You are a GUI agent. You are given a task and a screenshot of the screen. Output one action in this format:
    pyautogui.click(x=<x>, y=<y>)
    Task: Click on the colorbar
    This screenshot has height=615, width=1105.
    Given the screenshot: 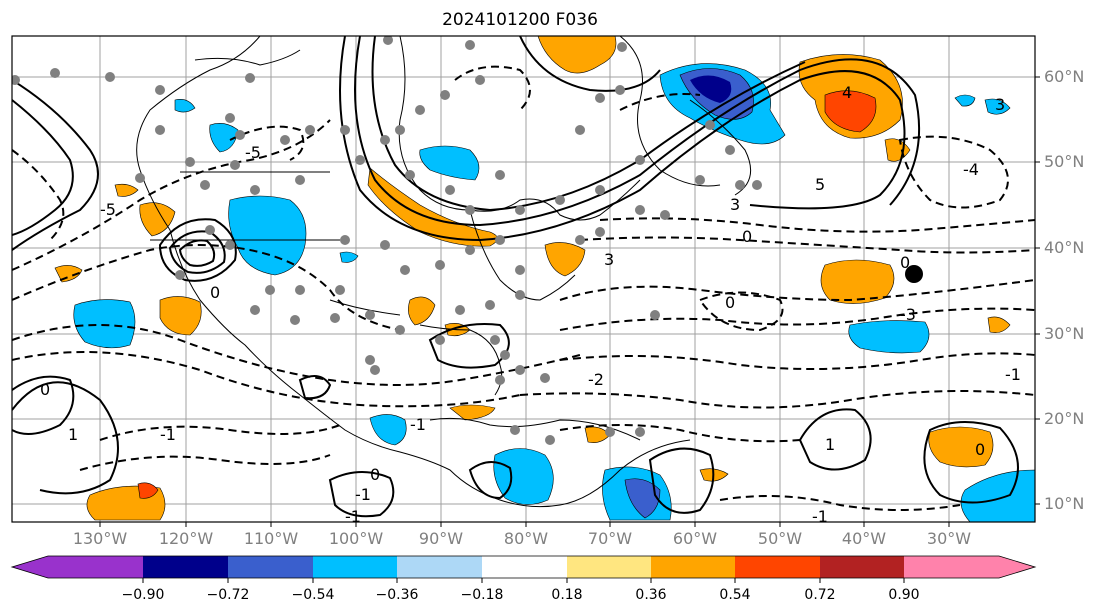 What is the action you would take?
    pyautogui.click(x=523, y=569)
    